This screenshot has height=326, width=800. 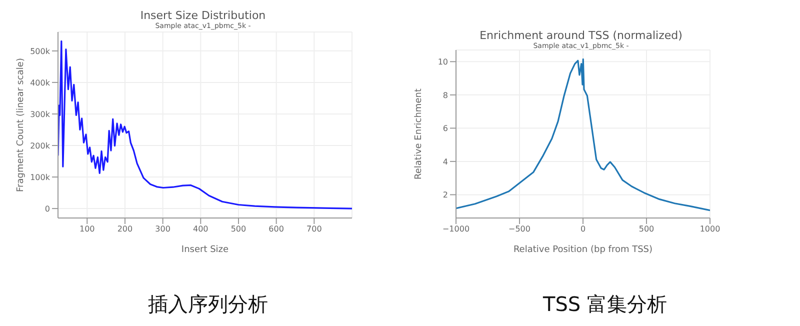 What do you see at coordinates (710, 229) in the screenshot?
I see `x-tick-label: 1000` at bounding box center [710, 229].